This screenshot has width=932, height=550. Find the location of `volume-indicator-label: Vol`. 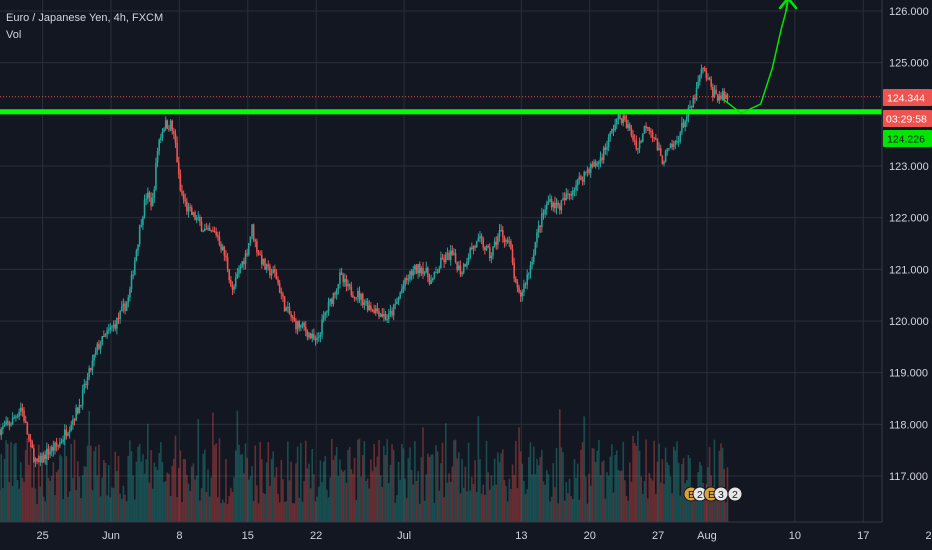

volume-indicator-label: Vol is located at coordinates (14, 35).